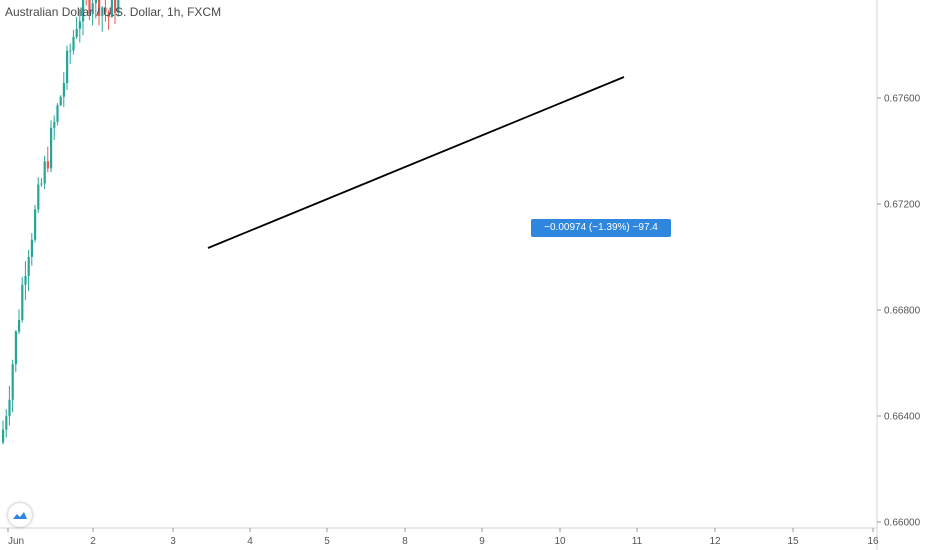  Describe the element at coordinates (902, 311) in the screenshot. I see `price-tick-label: 0.66800` at that location.